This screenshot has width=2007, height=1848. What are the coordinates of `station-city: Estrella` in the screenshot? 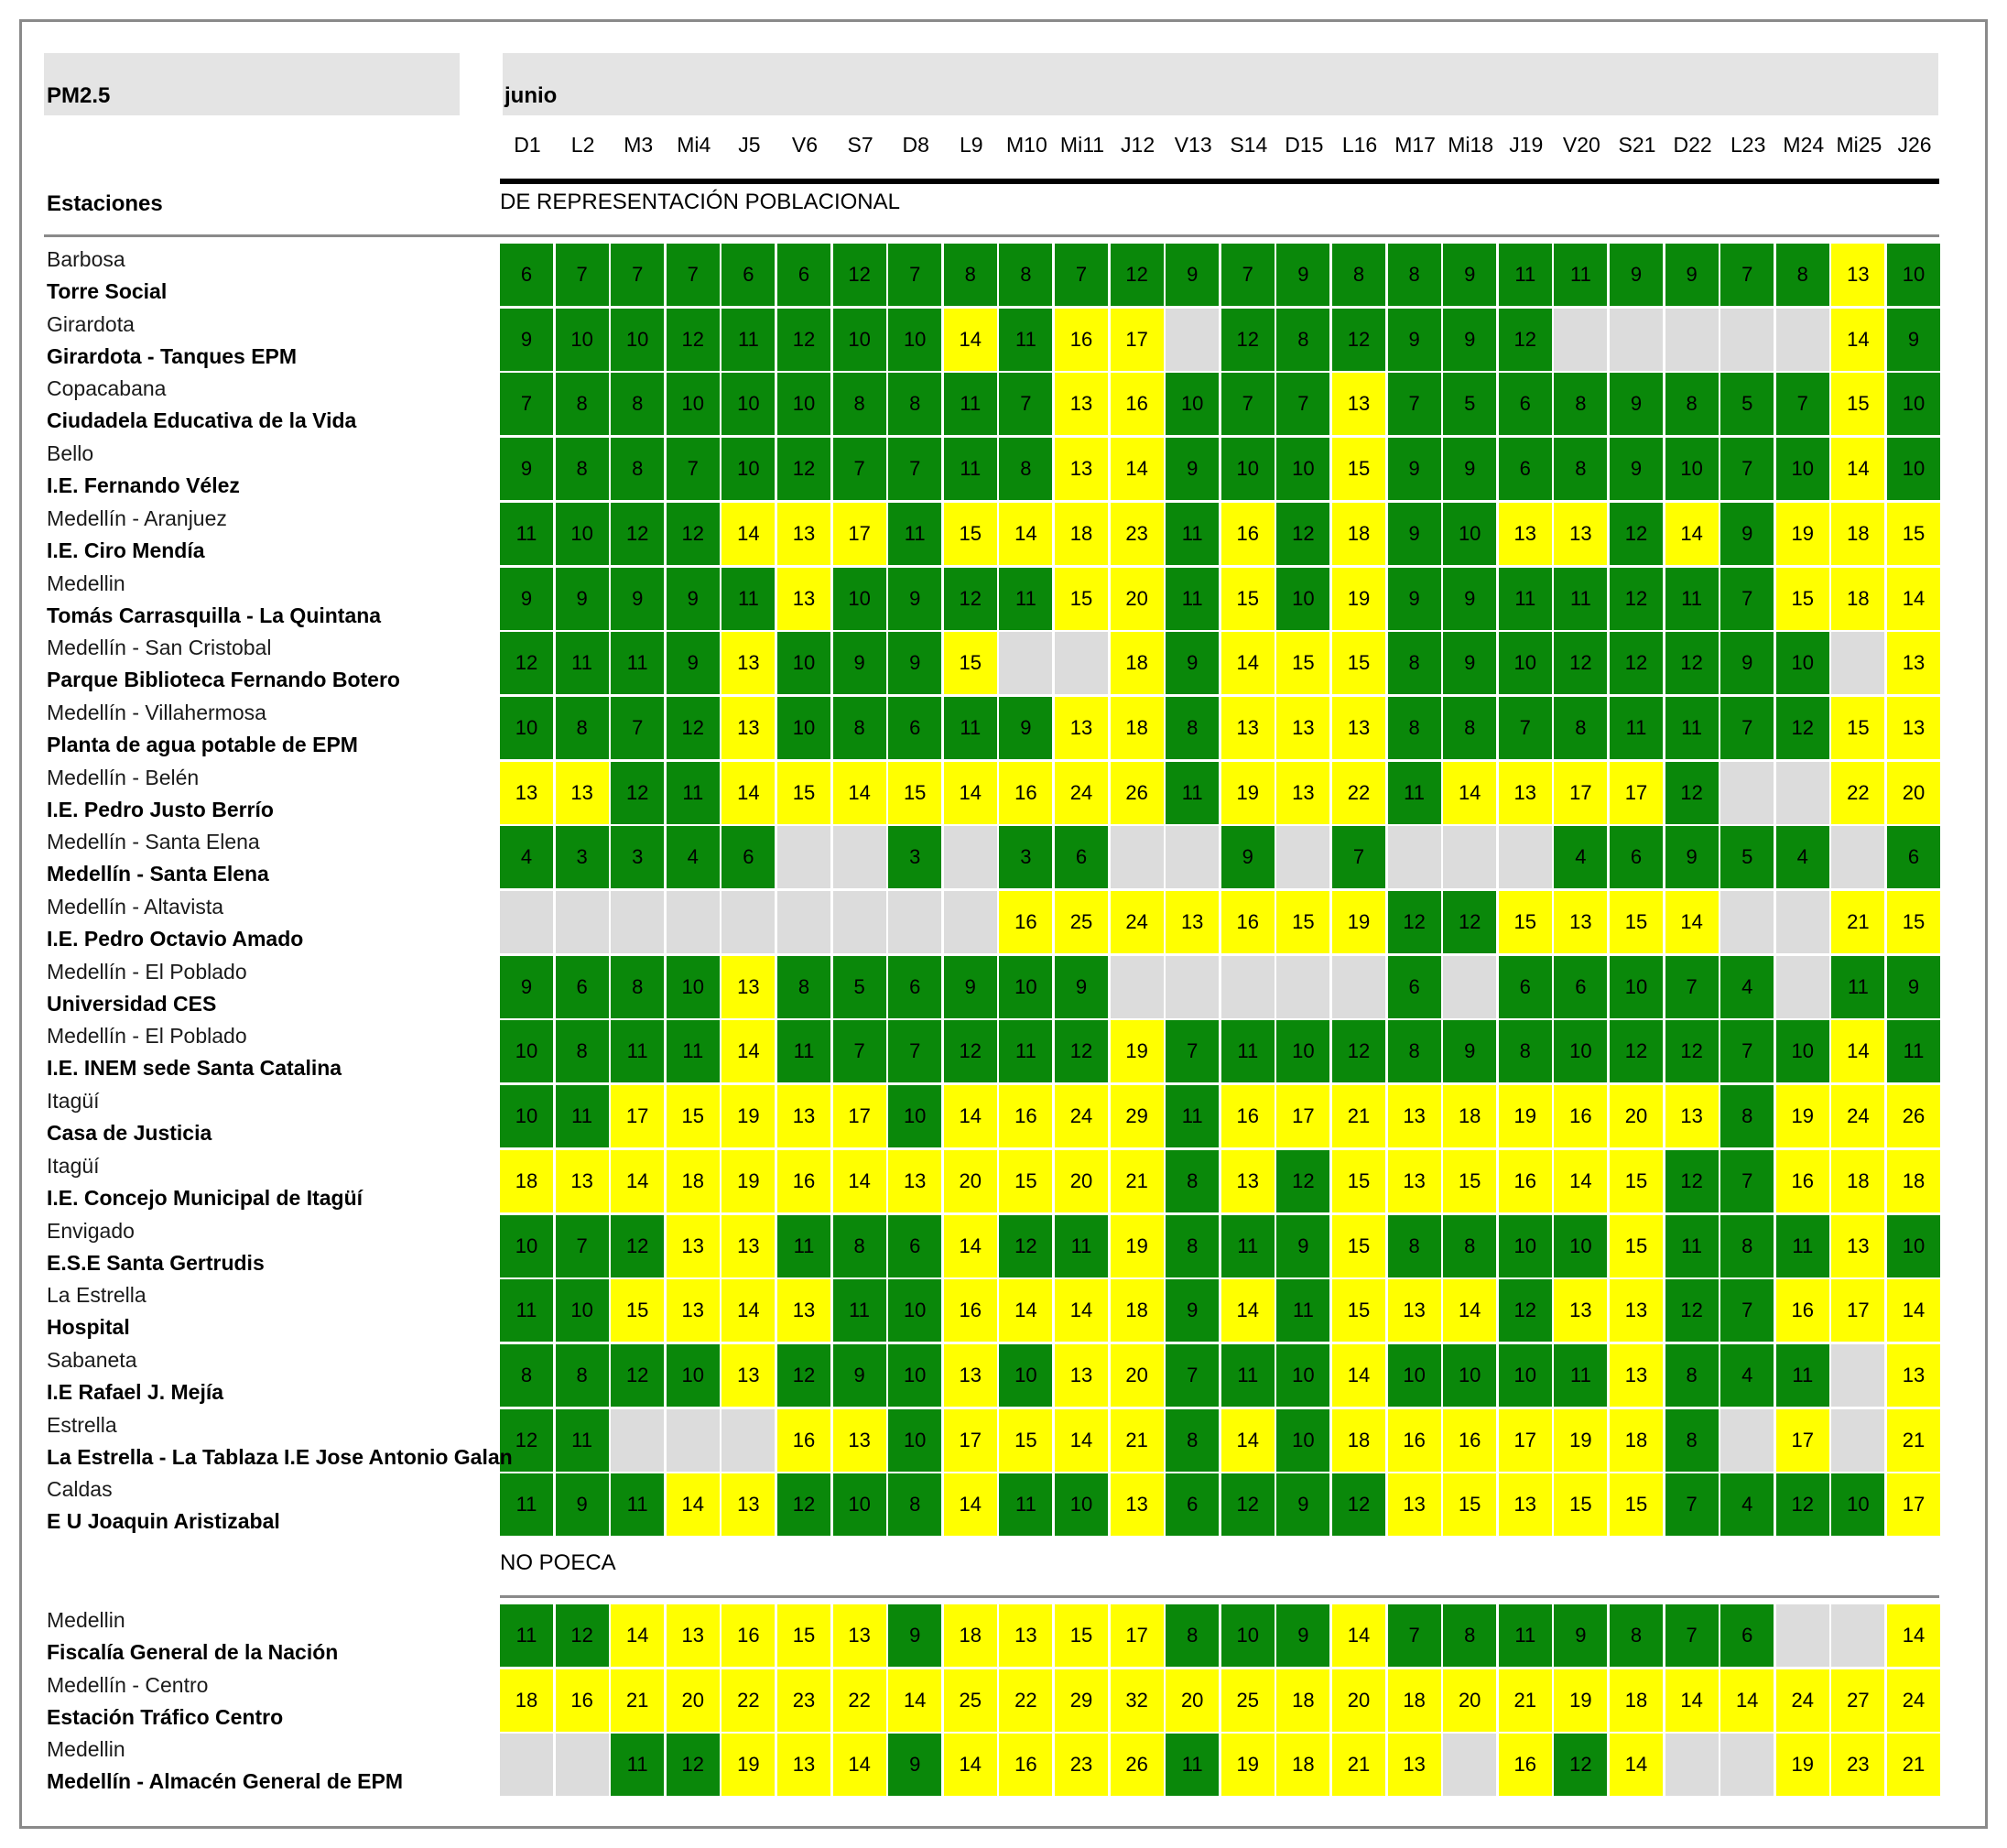 It's located at (82, 1424).